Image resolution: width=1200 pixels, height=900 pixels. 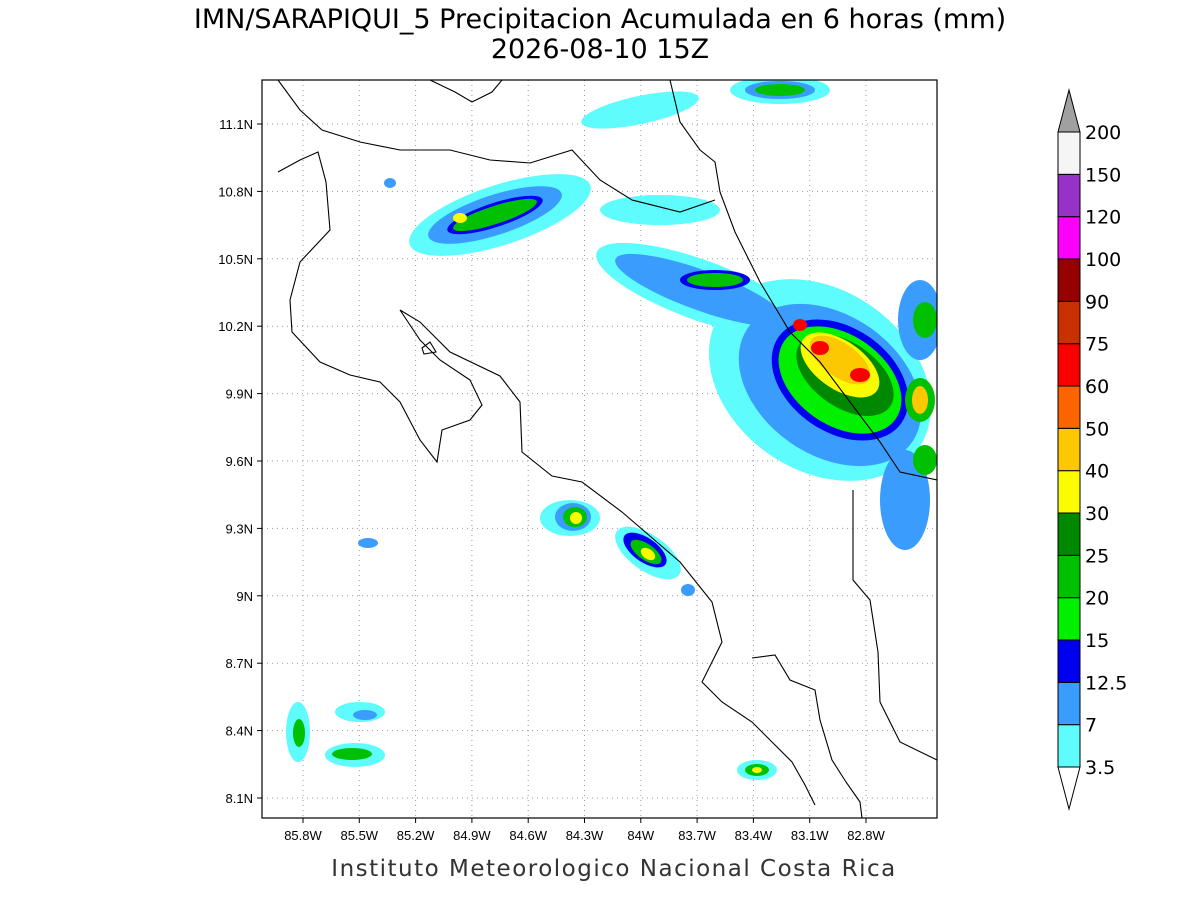 I want to click on lon-label: 84.6W, so click(x=528, y=835).